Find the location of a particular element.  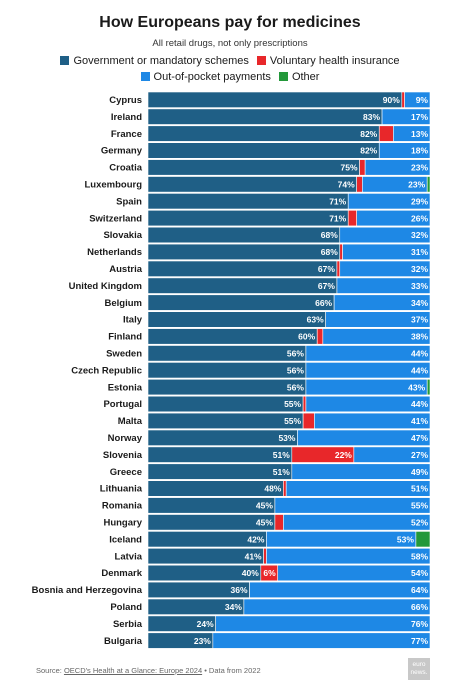

data-label: 64% is located at coordinates (419, 590).